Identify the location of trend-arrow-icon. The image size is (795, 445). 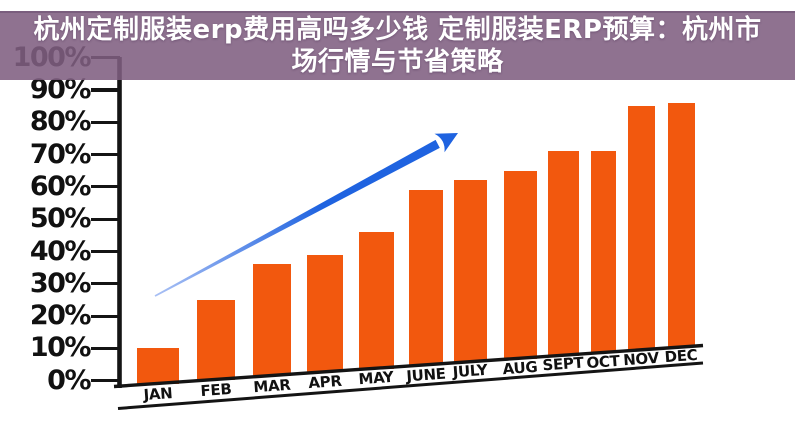
(306, 215).